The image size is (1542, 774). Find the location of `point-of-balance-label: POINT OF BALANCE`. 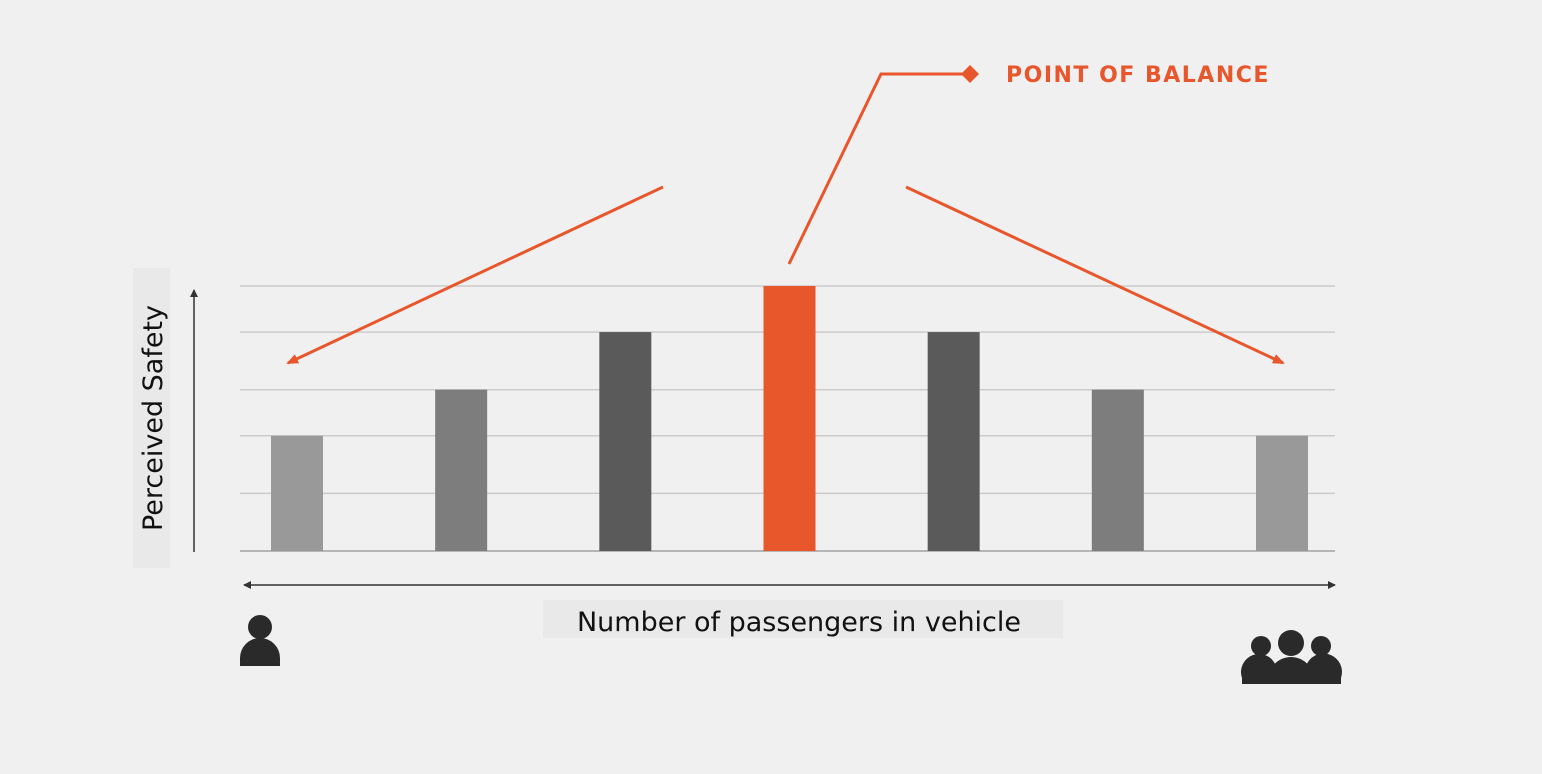

point-of-balance-label: POINT OF BALANCE is located at coordinates (1138, 75).